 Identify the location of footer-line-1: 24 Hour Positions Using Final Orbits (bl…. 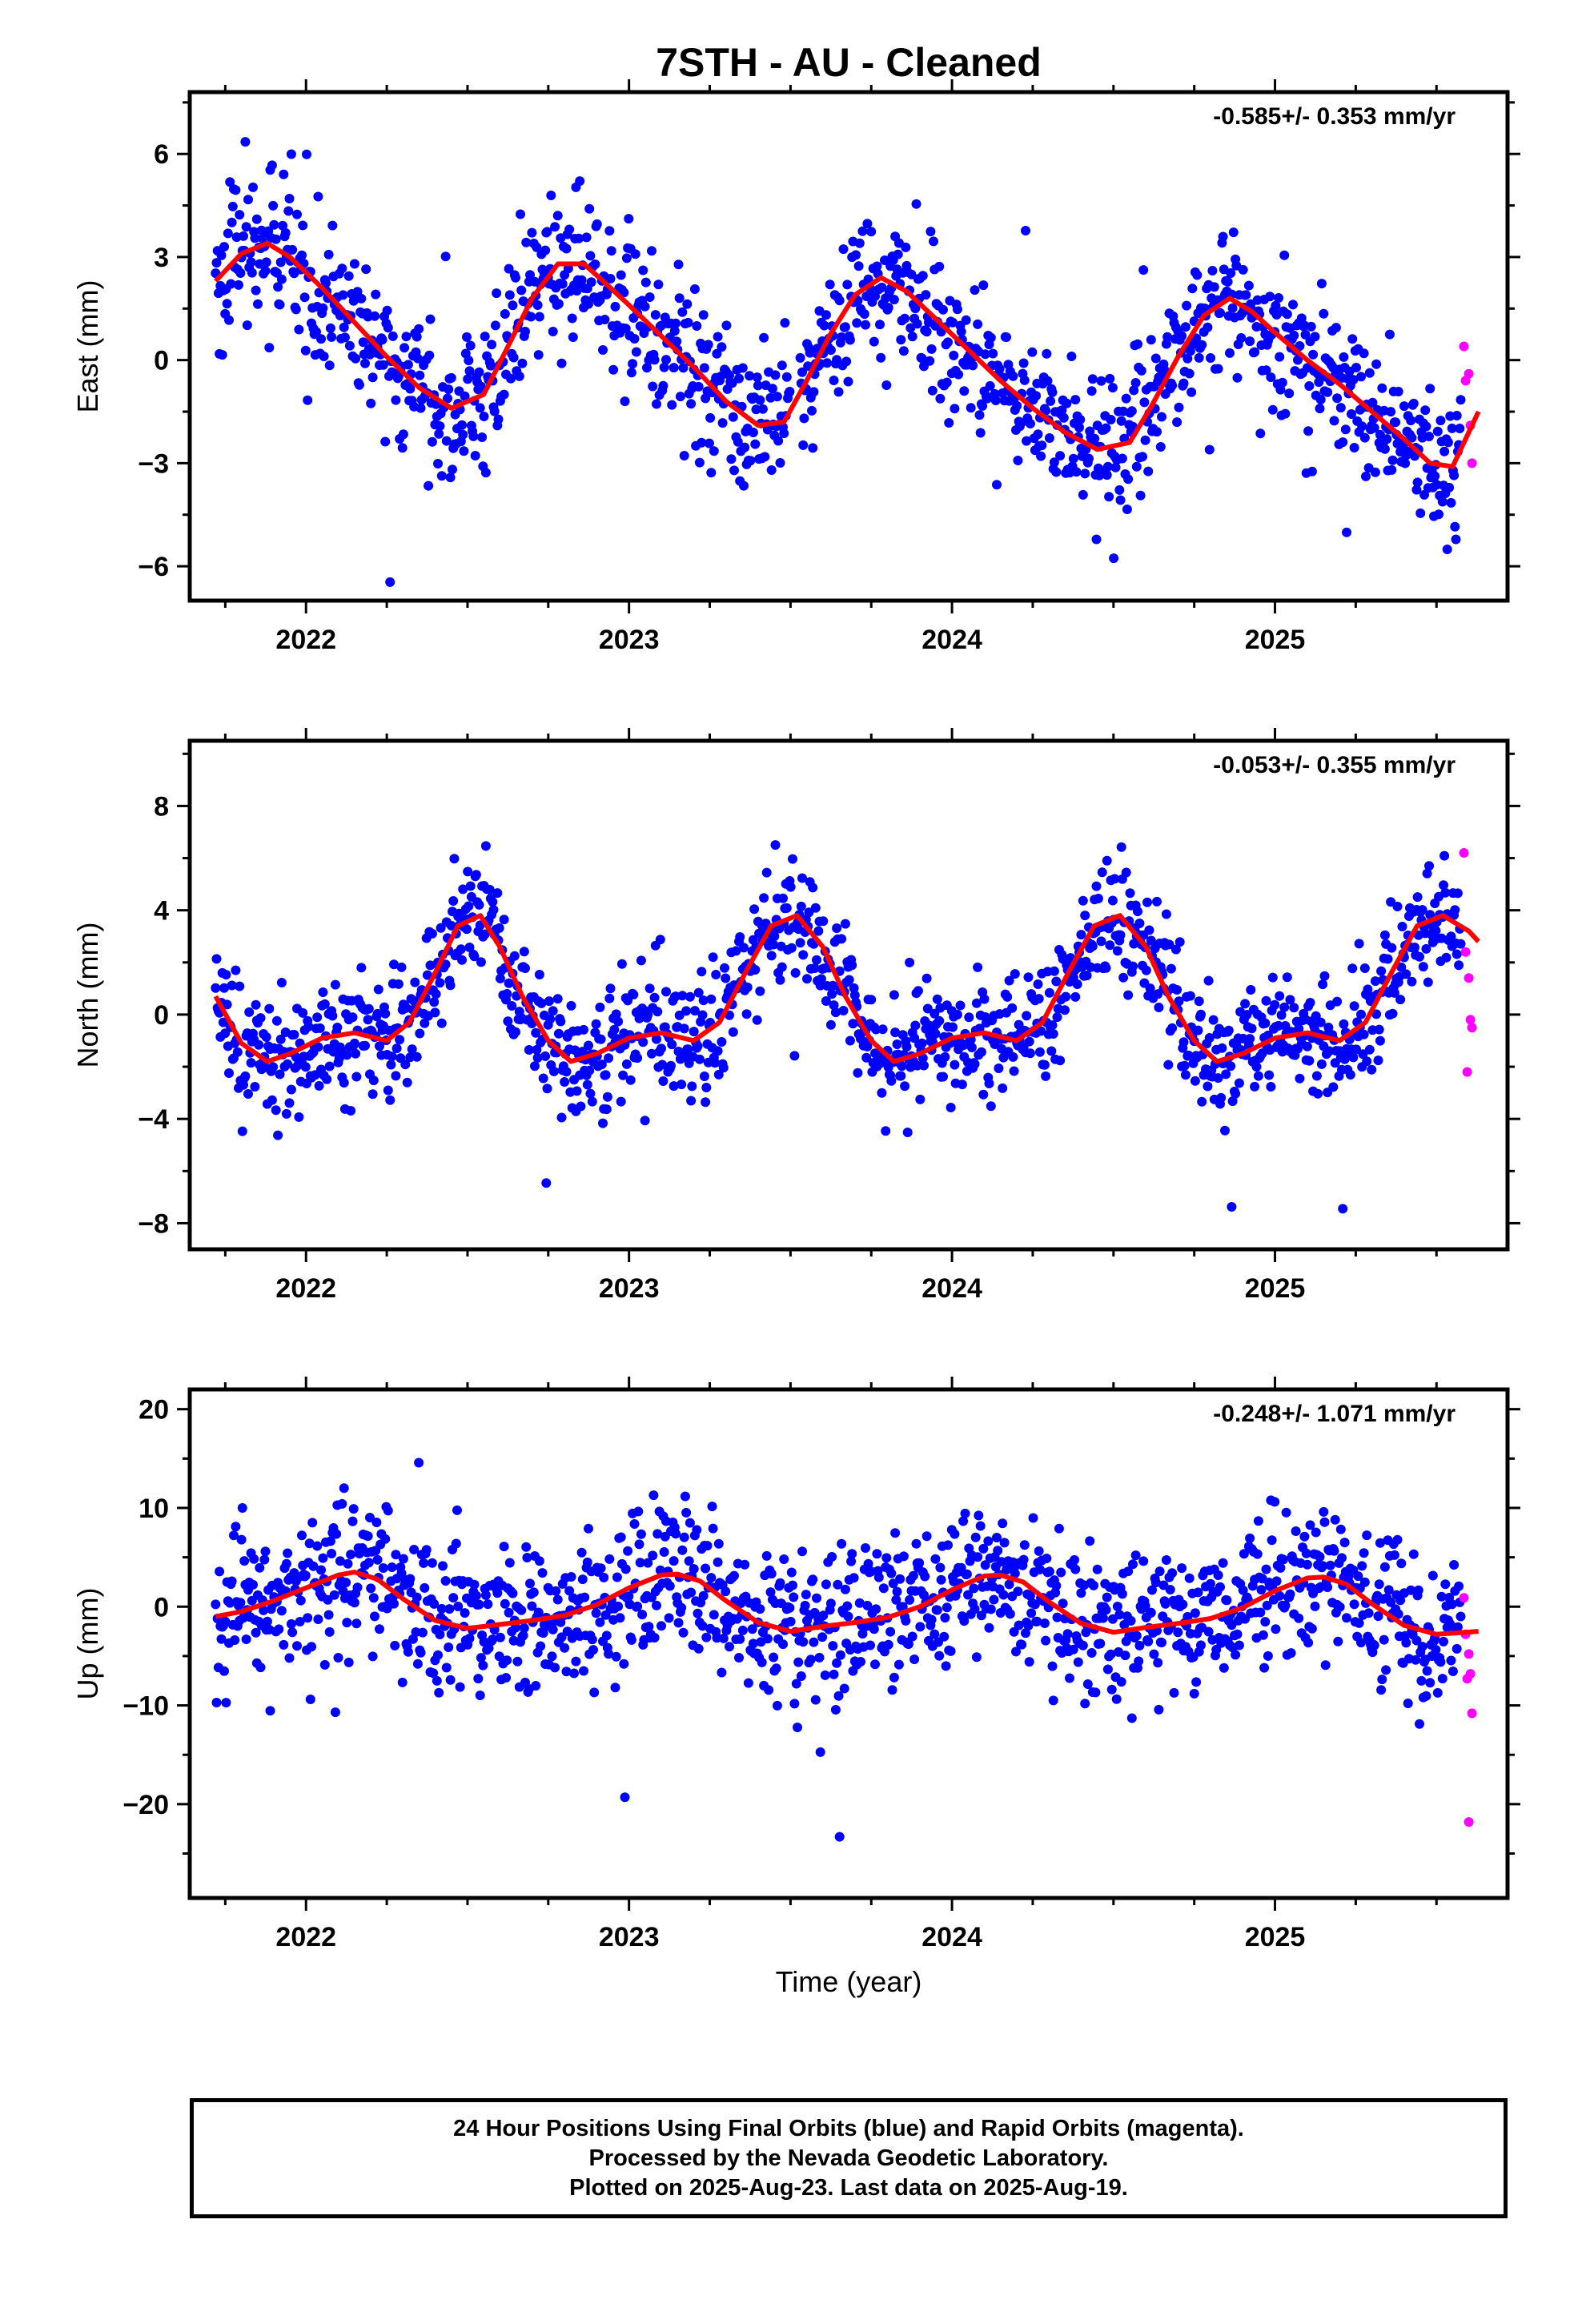
(848, 2128).